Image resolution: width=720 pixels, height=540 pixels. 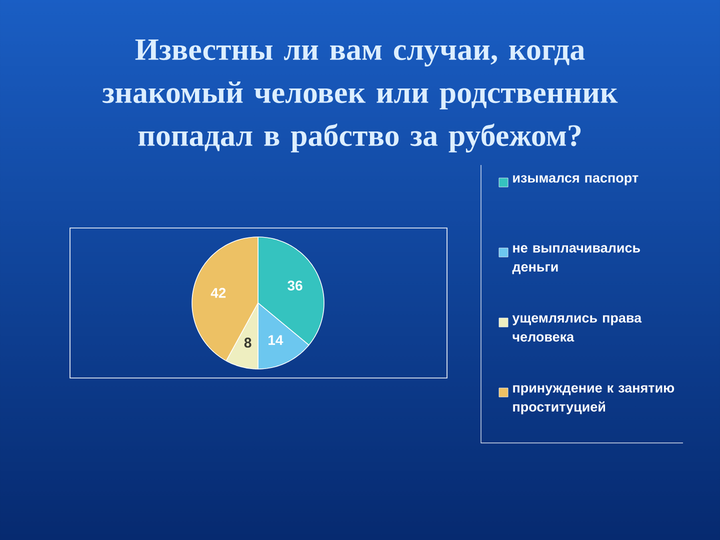 I want to click on chart-title: Известны ли вам случаи, когда знакомый человек или родственник попадал в рабство за рубежом?, so click(x=360, y=95).